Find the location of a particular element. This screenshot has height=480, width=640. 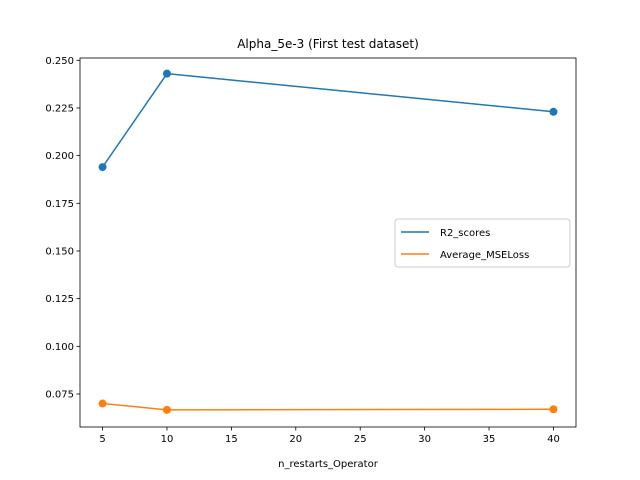

y-tick-label: 0.100 is located at coordinates (59, 347).